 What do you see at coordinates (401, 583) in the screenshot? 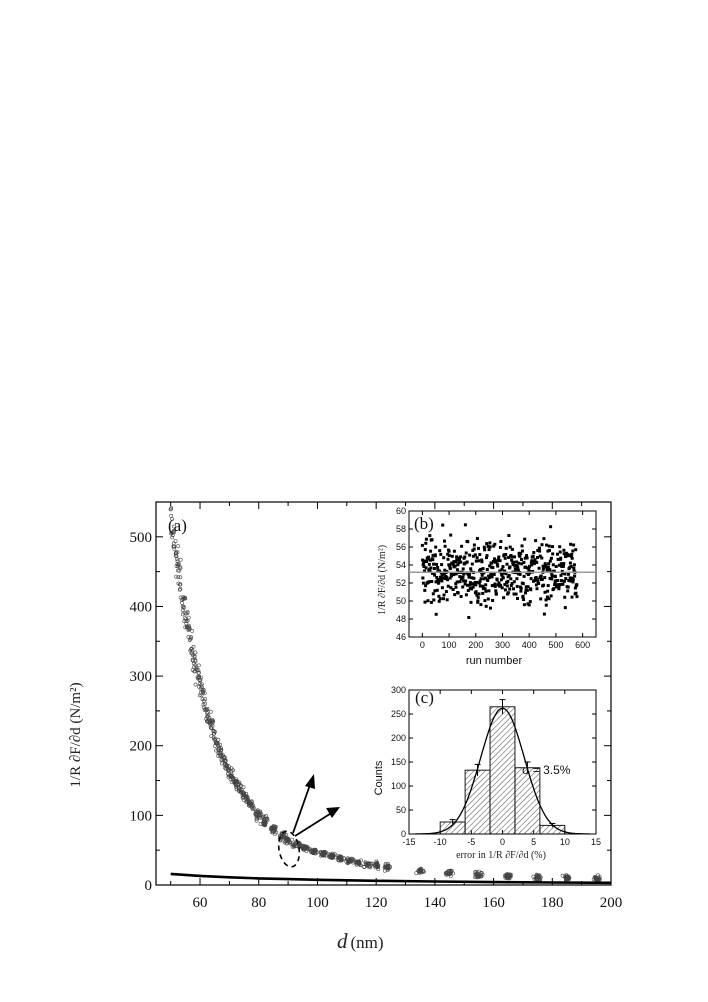
I see `inset-b-y-tick-label: 52` at bounding box center [401, 583].